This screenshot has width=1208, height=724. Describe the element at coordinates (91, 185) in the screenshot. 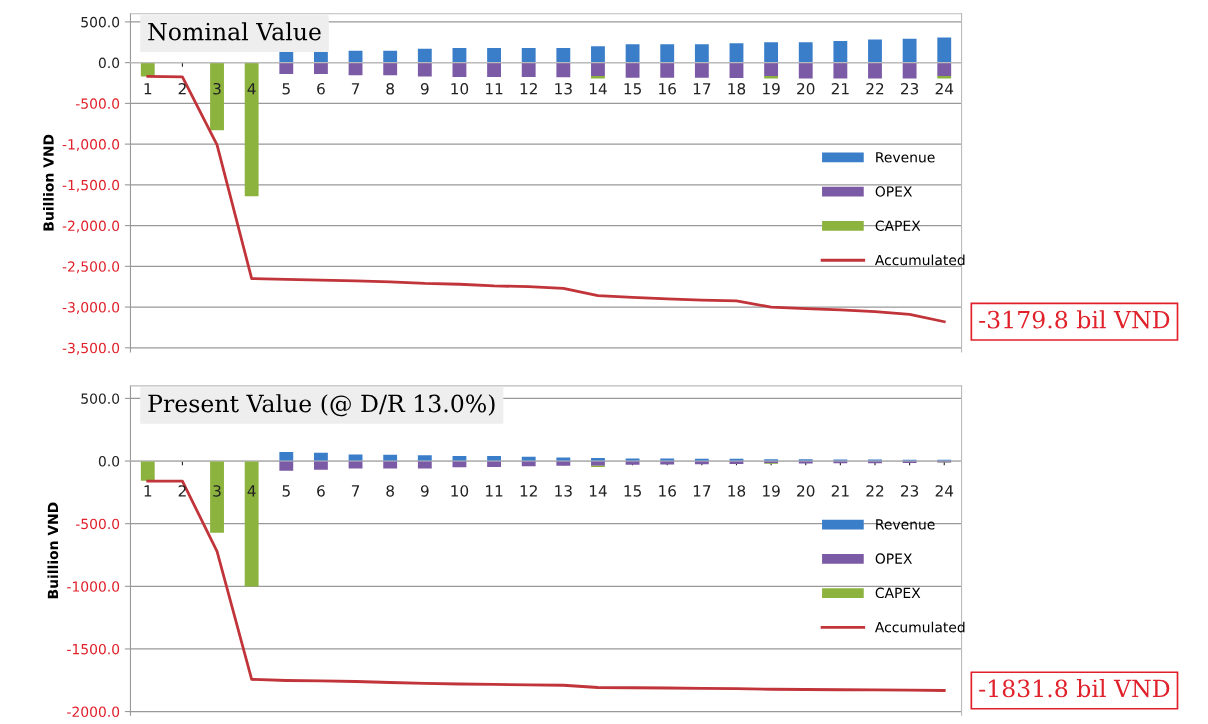

I see `y-tick-label: -1,500.0` at that location.